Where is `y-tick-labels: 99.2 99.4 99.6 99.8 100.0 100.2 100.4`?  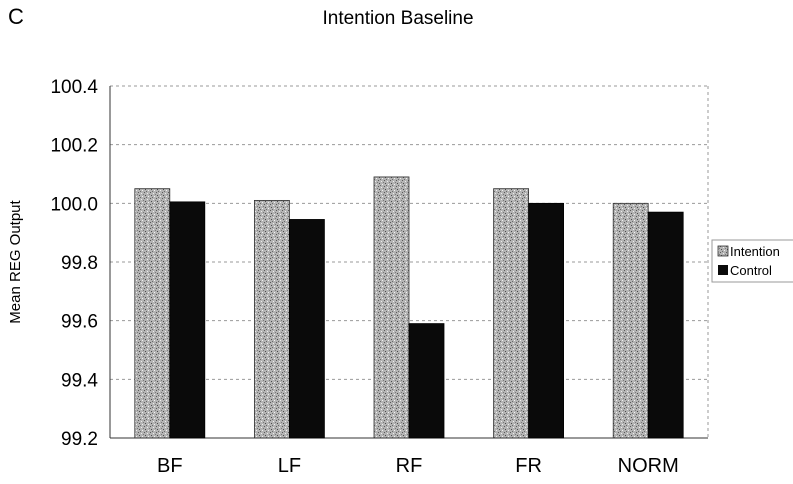 y-tick-labels: 99.2 99.4 99.6 99.8 100.0 100.2 100.4 is located at coordinates (74, 263).